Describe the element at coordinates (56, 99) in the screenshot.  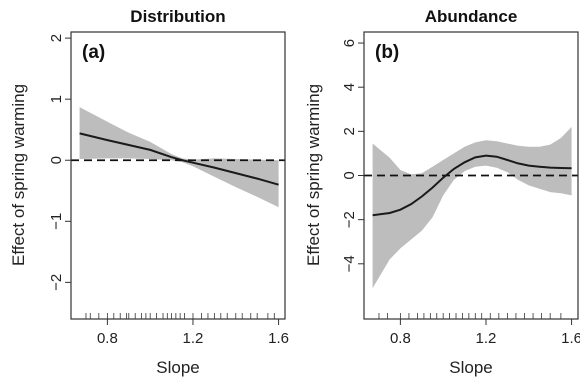
I see `y-tick-label: 1` at that location.